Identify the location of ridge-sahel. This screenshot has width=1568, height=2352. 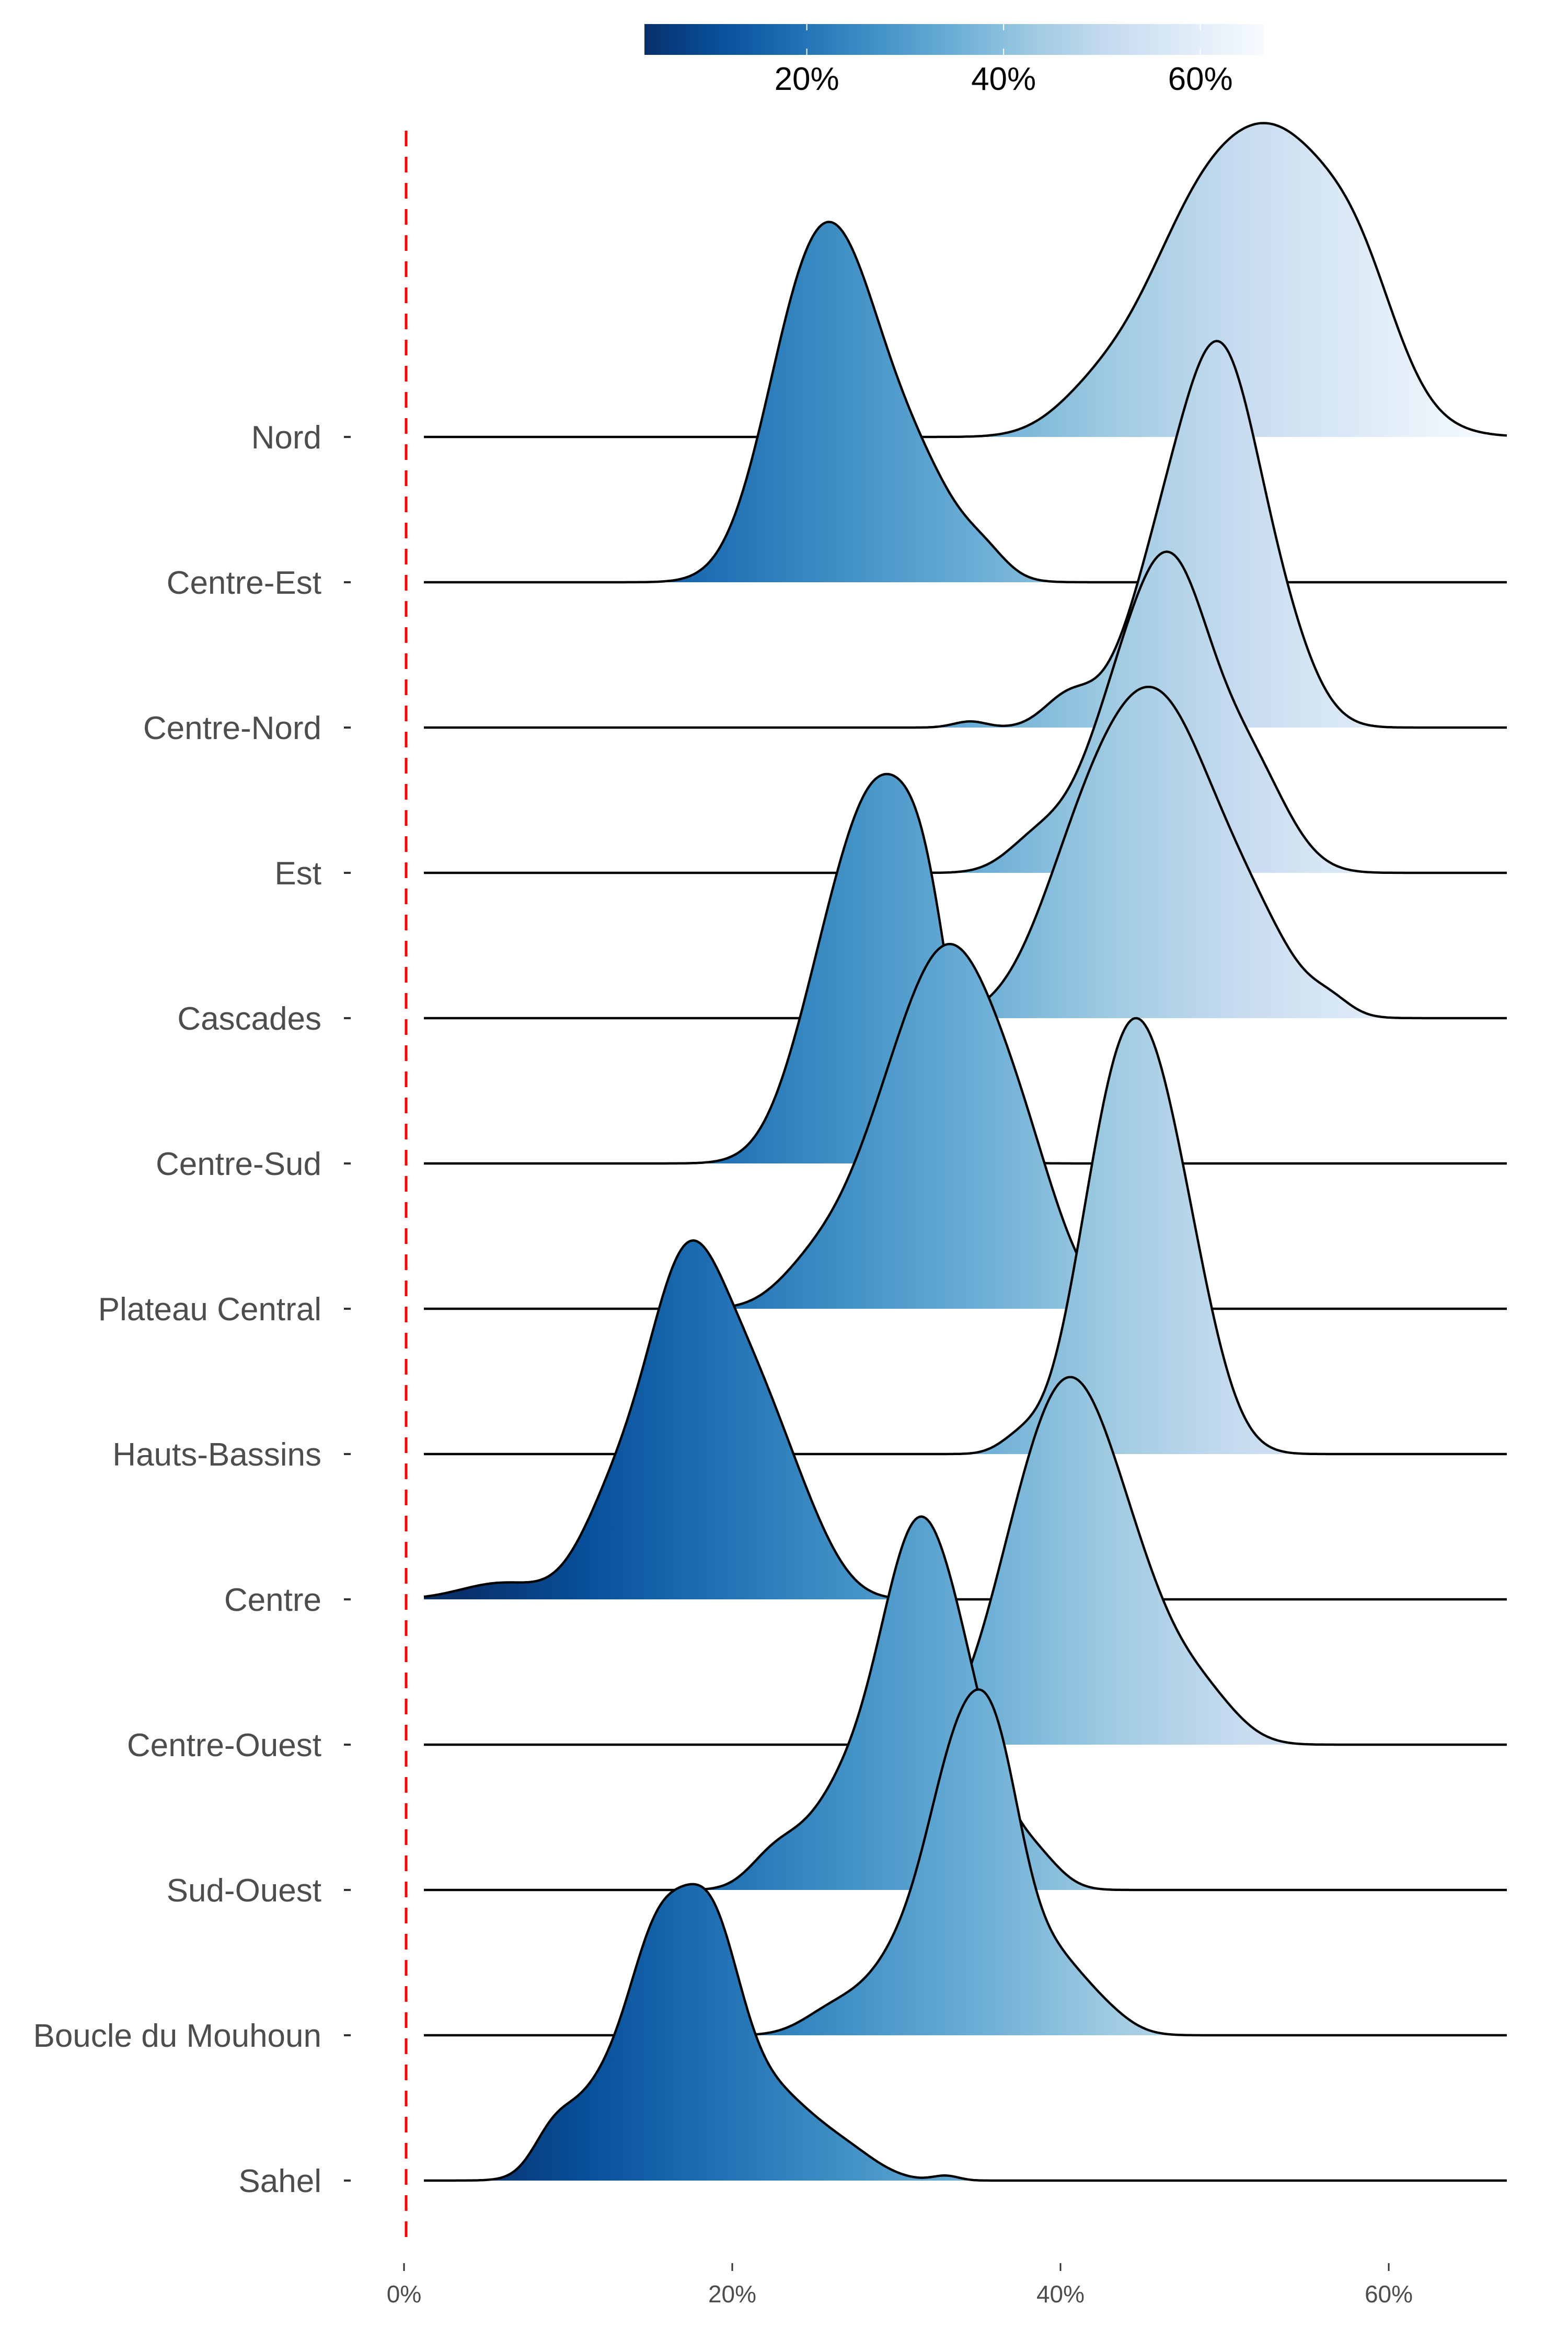
(965, 2032).